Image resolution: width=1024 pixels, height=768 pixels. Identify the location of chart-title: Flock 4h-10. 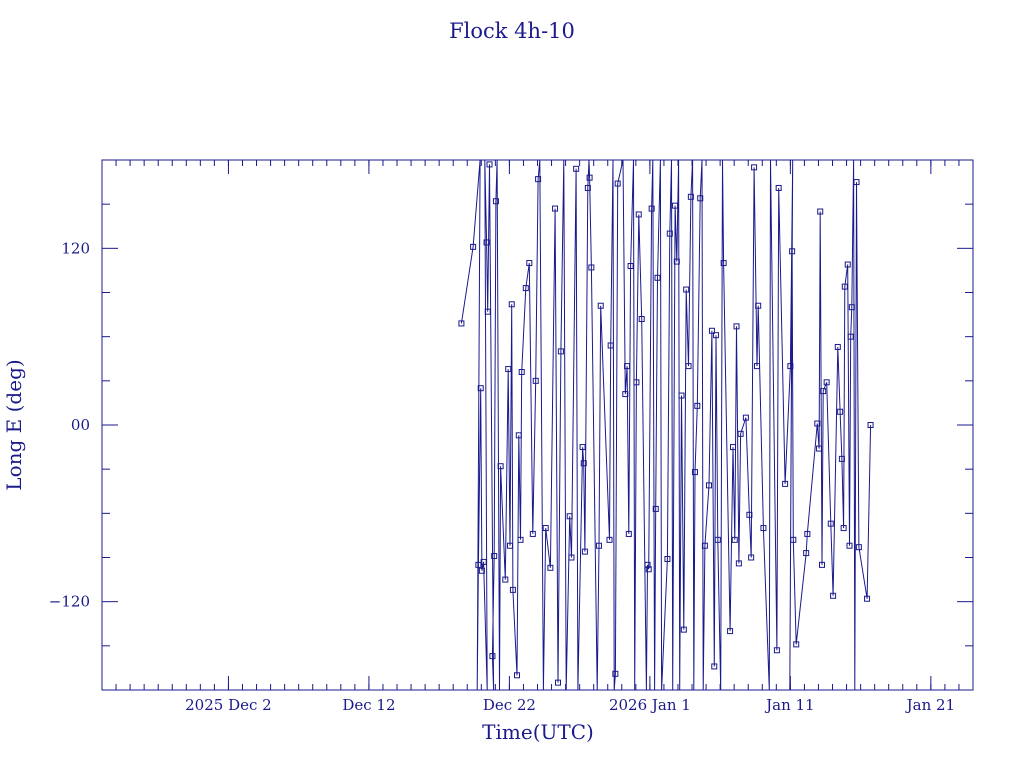
(512, 31).